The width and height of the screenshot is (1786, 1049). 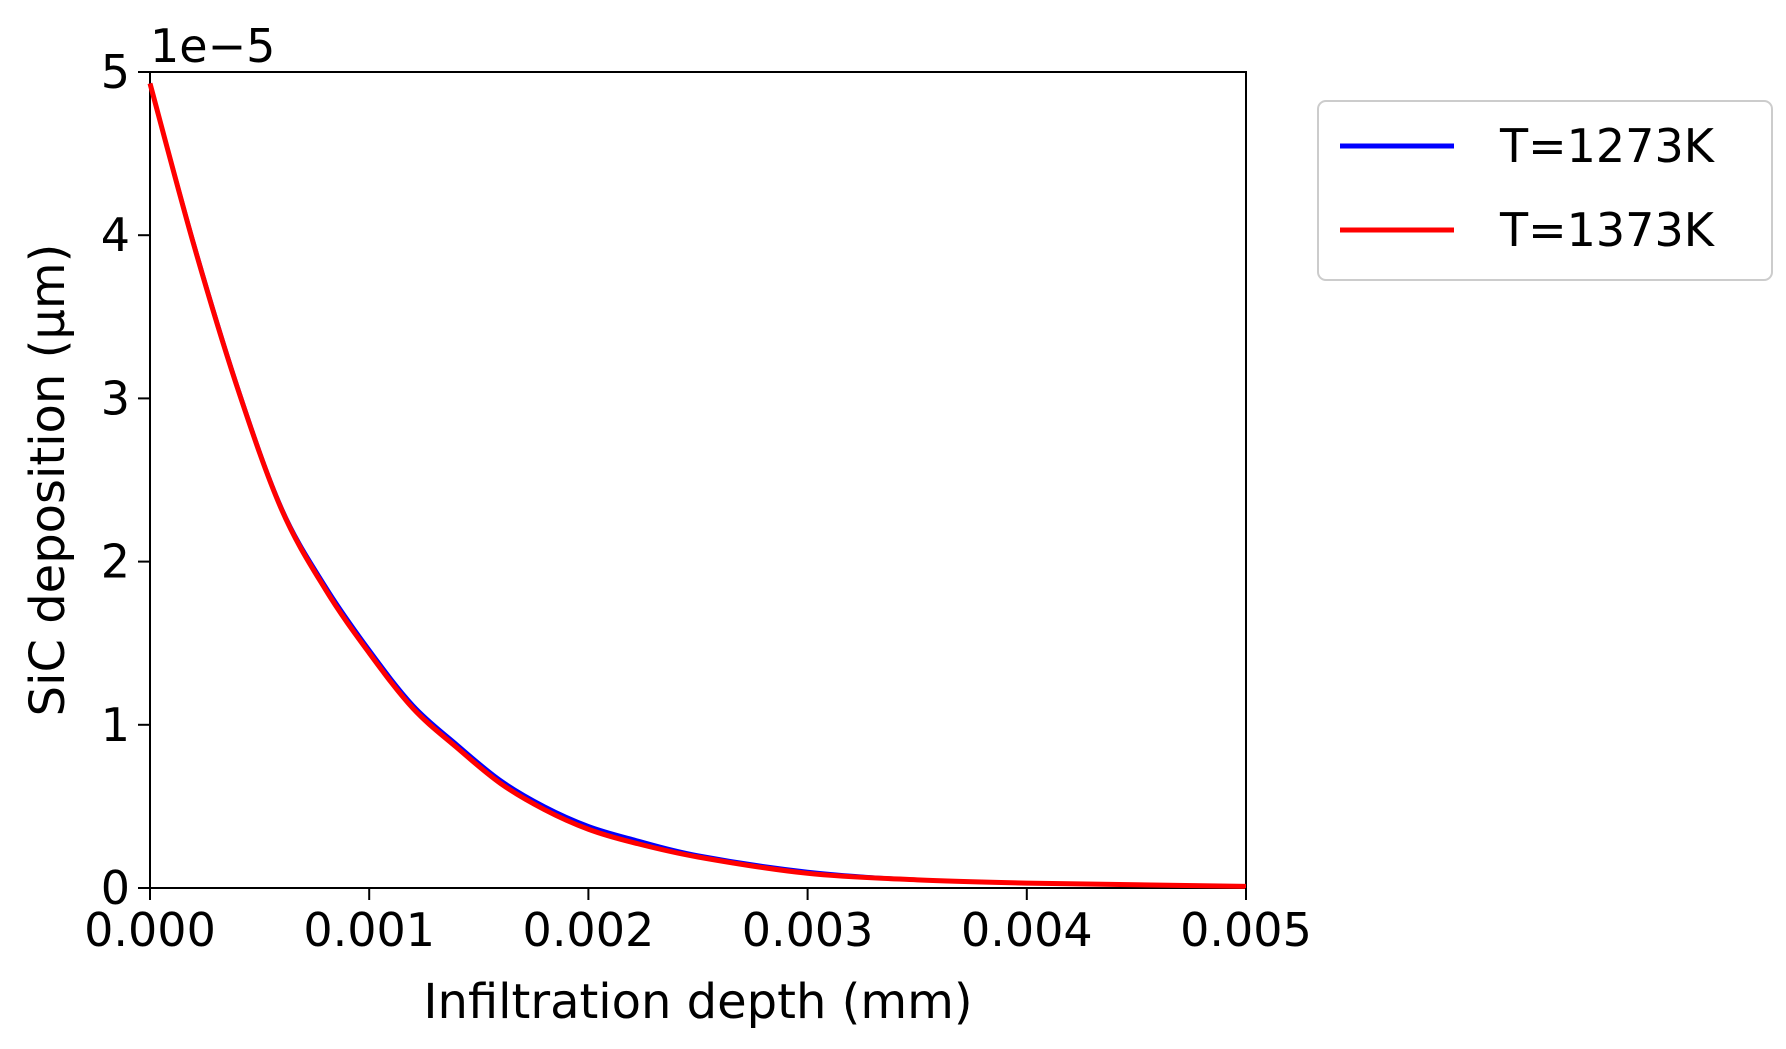 What do you see at coordinates (698, 922) in the screenshot?
I see `x-axis: 0.000 0.001 0.002 0.003 0.004 0.005` at bounding box center [698, 922].